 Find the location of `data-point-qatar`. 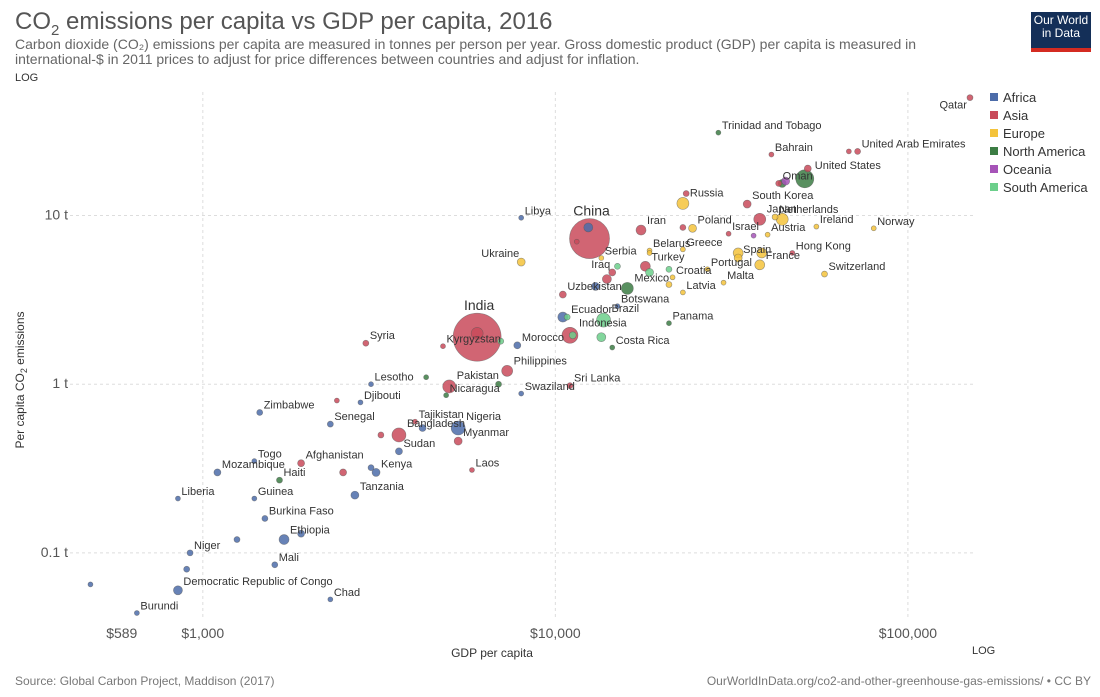

data-point-qatar is located at coordinates (970, 97).